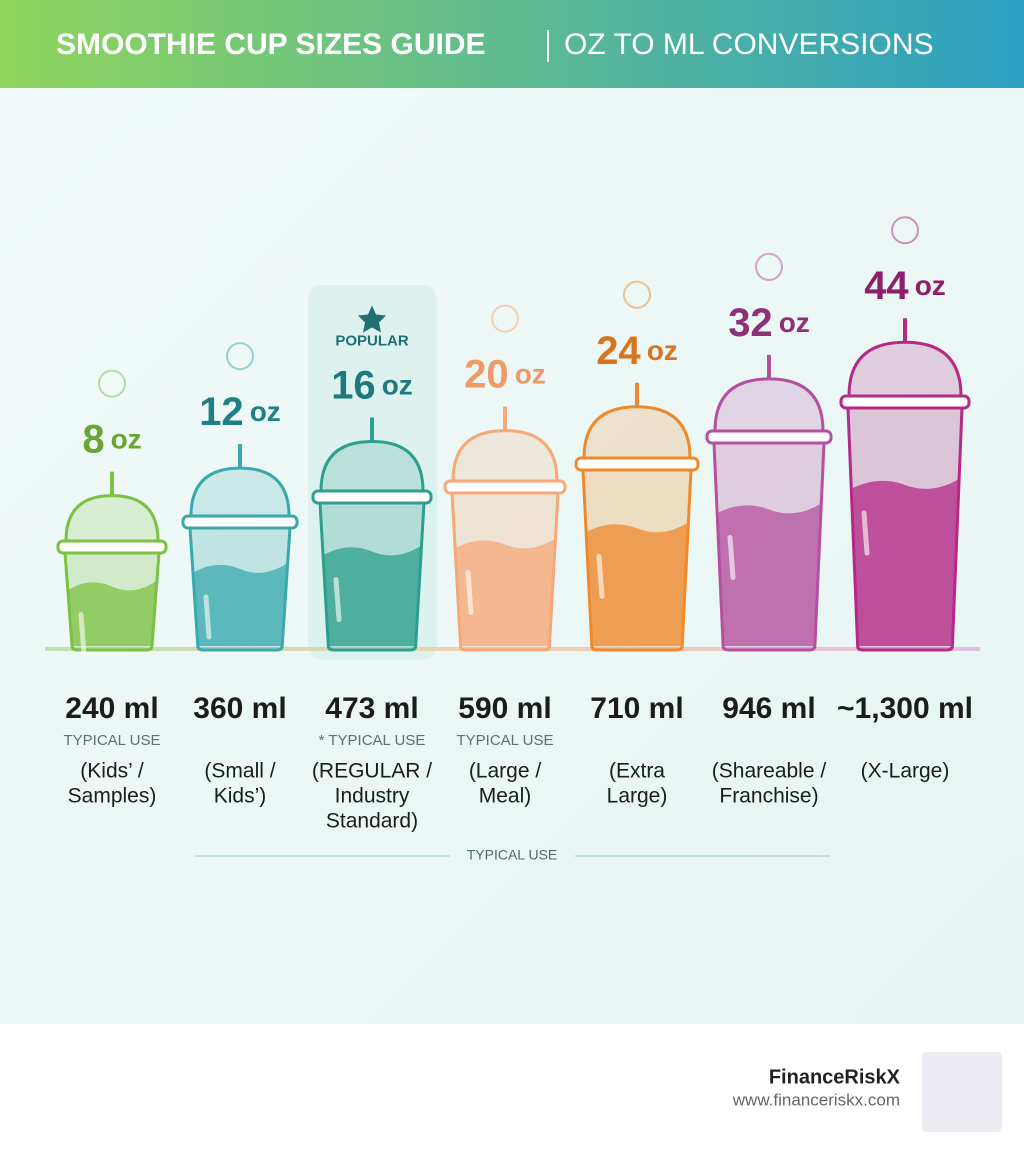  Describe the element at coordinates (240, 796) in the screenshot. I see `use-text: Kids’)` at that location.